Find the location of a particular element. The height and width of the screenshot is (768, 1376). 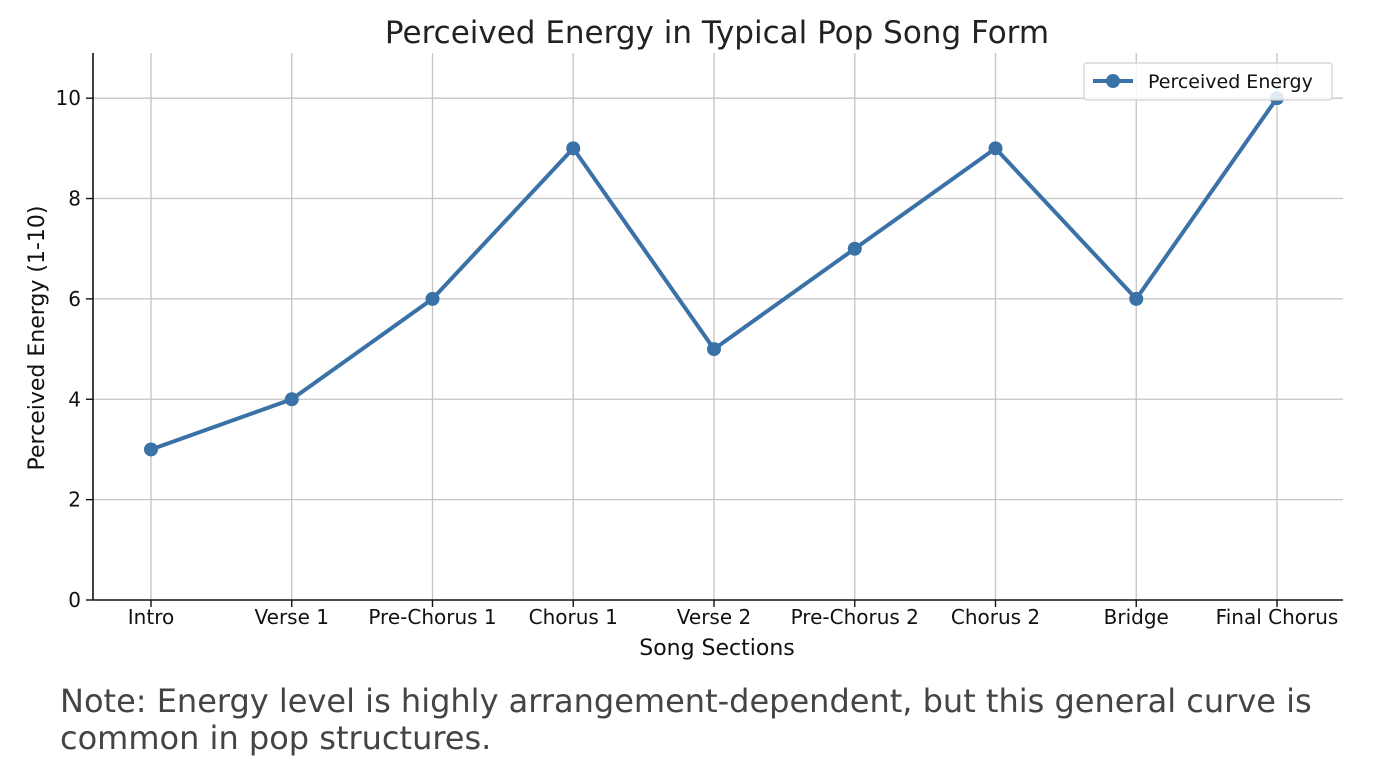

y-tick-label: 10 is located at coordinates (68, 98).